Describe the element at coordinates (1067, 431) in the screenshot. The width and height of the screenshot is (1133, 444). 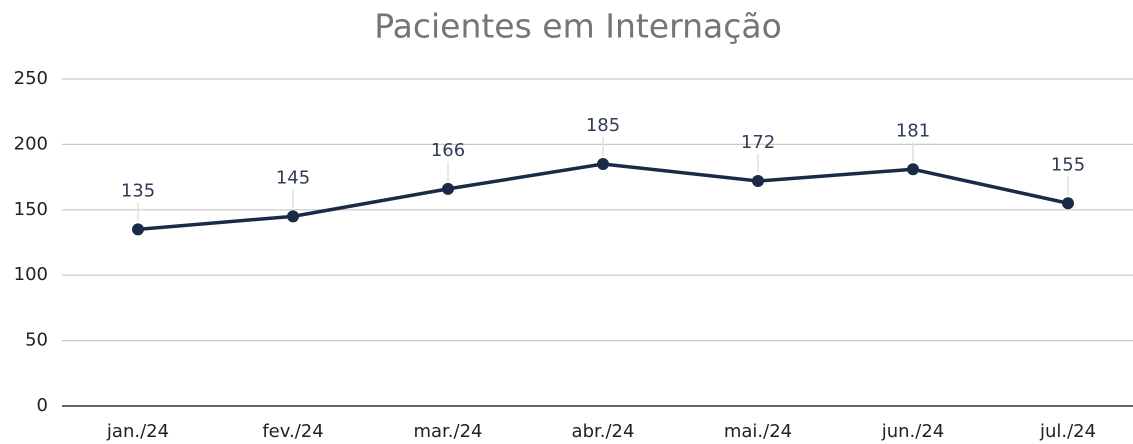
I see `x-tick-label: jul./24` at that location.